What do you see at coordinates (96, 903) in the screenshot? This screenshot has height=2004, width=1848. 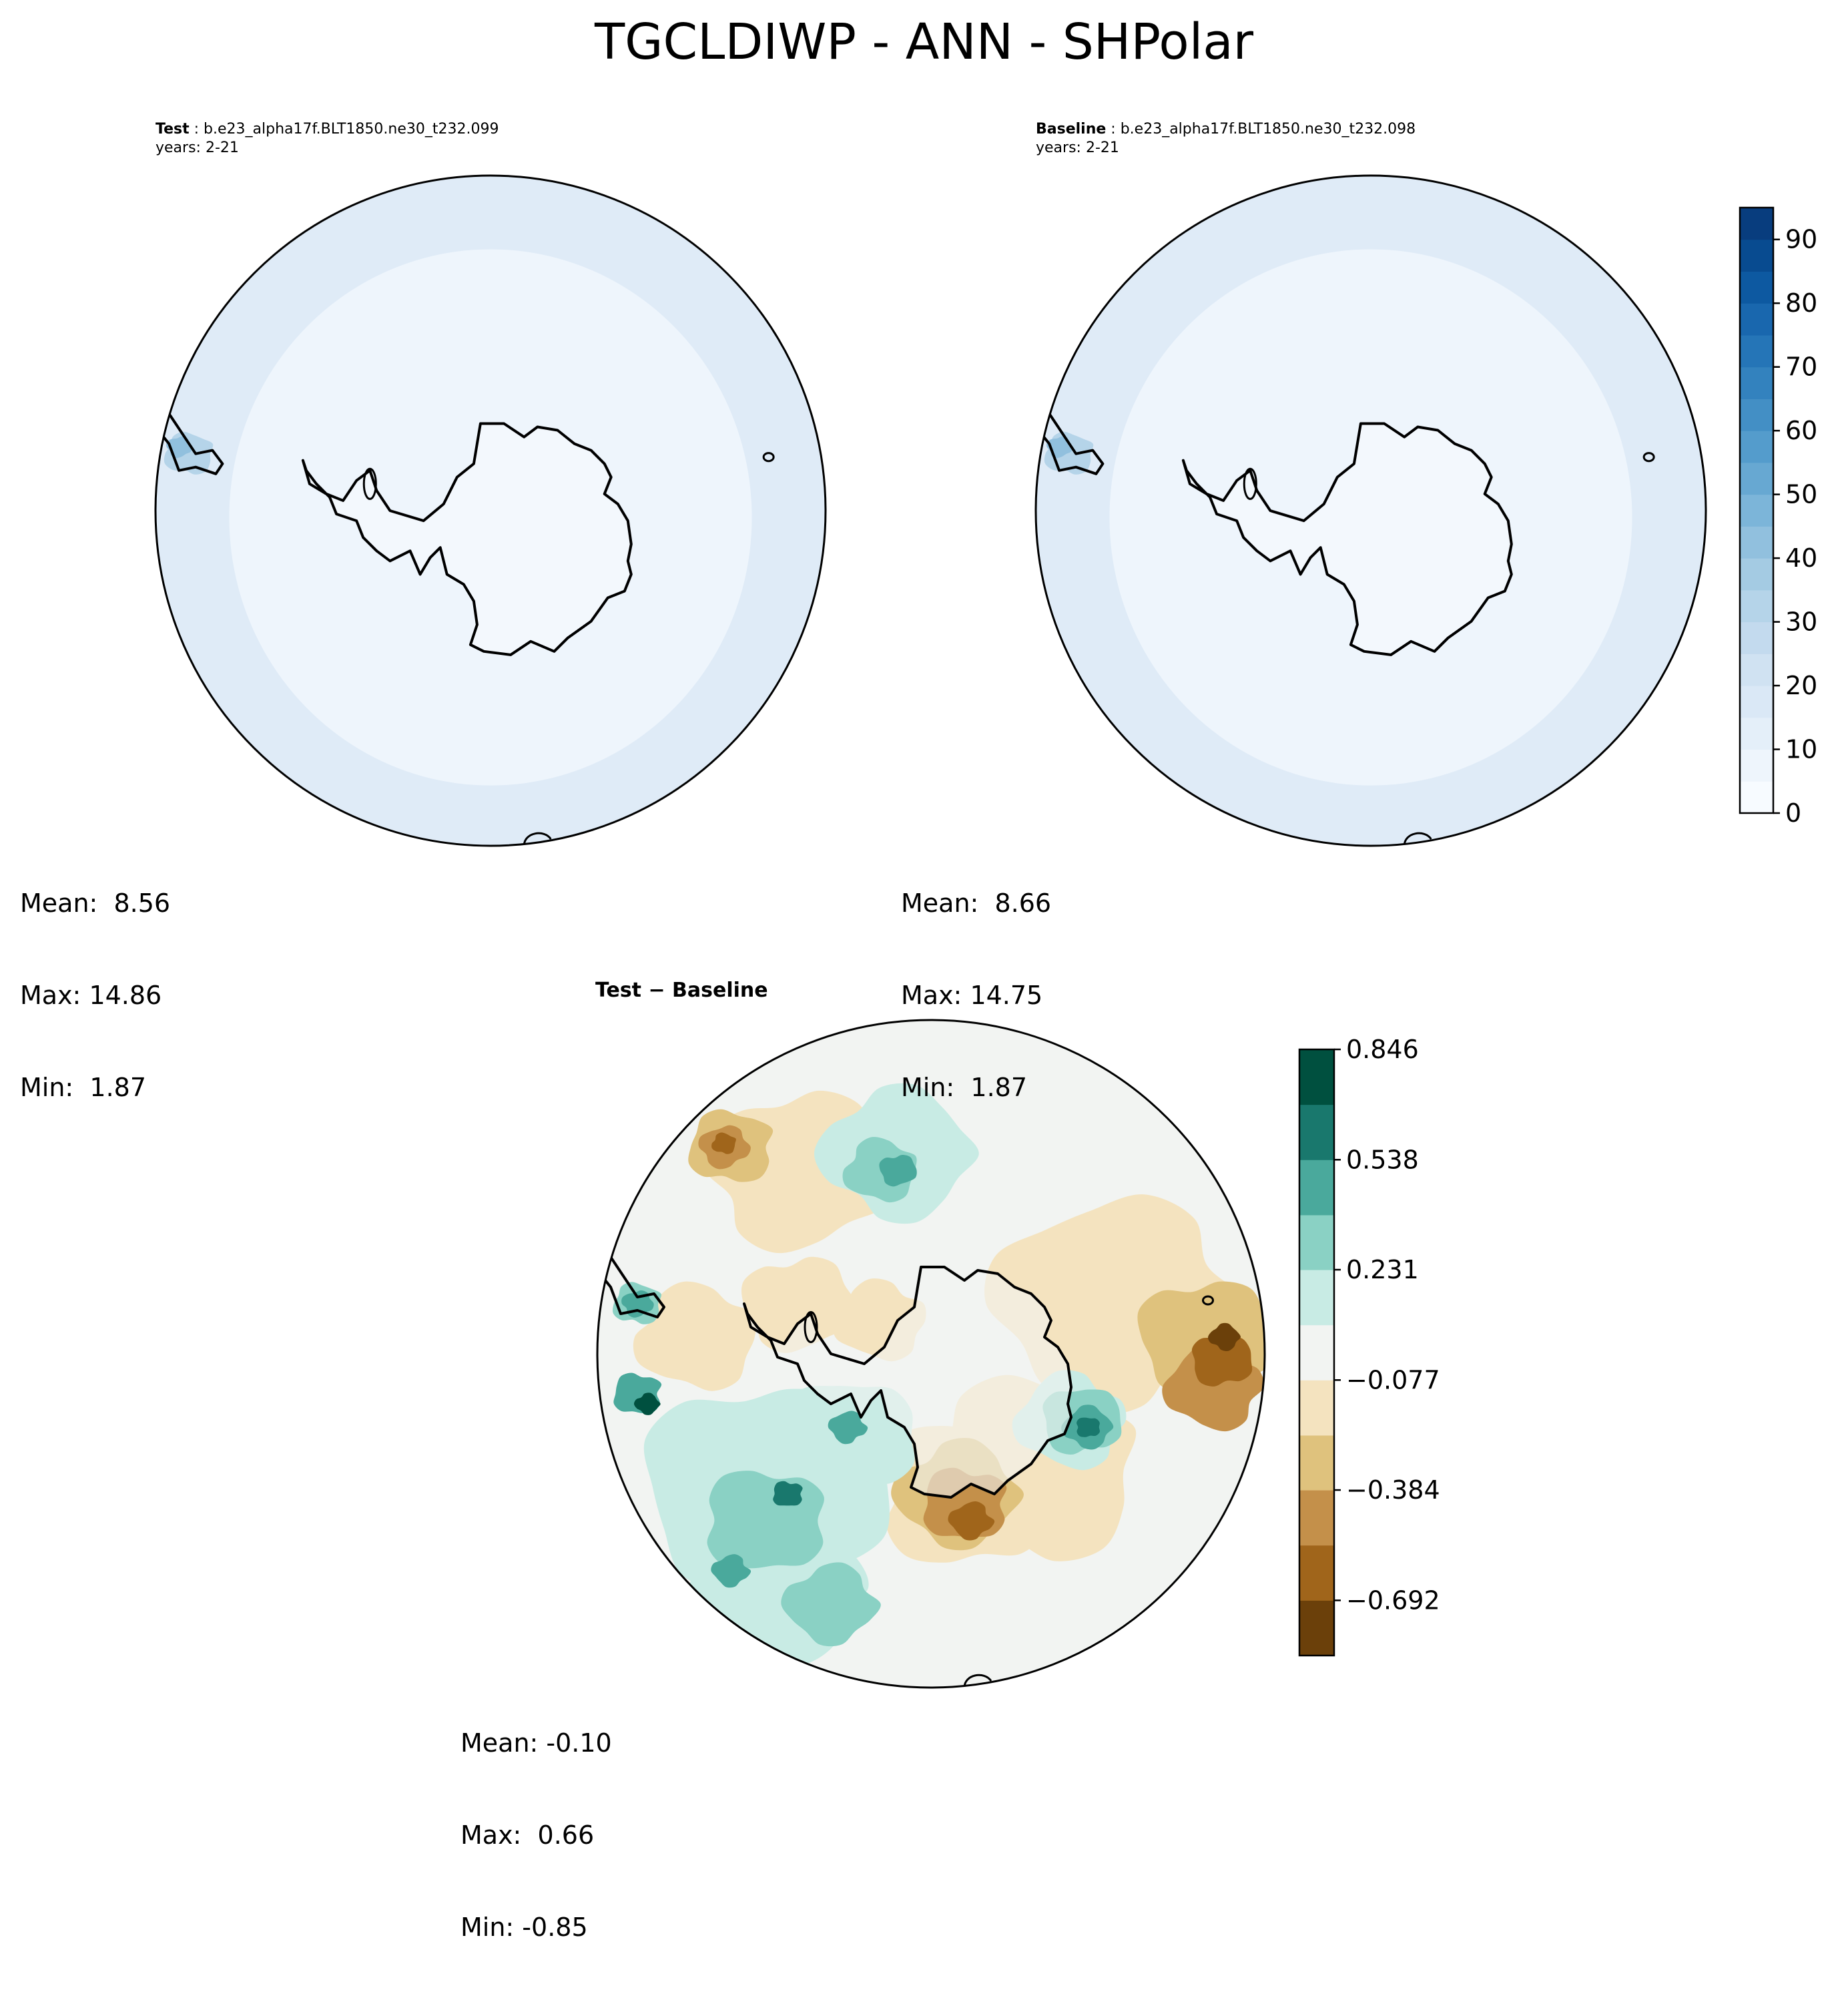 I see `test-mean: Mean: 8.56` at bounding box center [96, 903].